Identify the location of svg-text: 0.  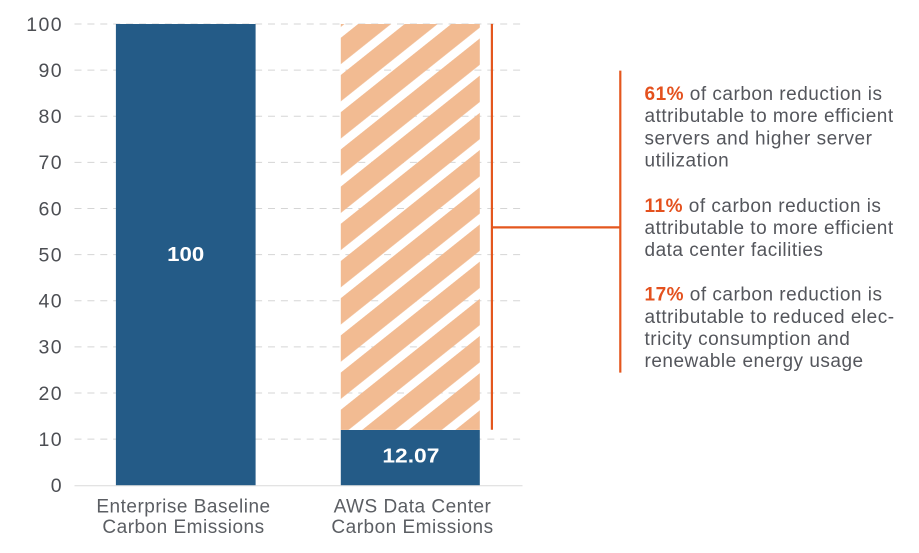
(57, 486).